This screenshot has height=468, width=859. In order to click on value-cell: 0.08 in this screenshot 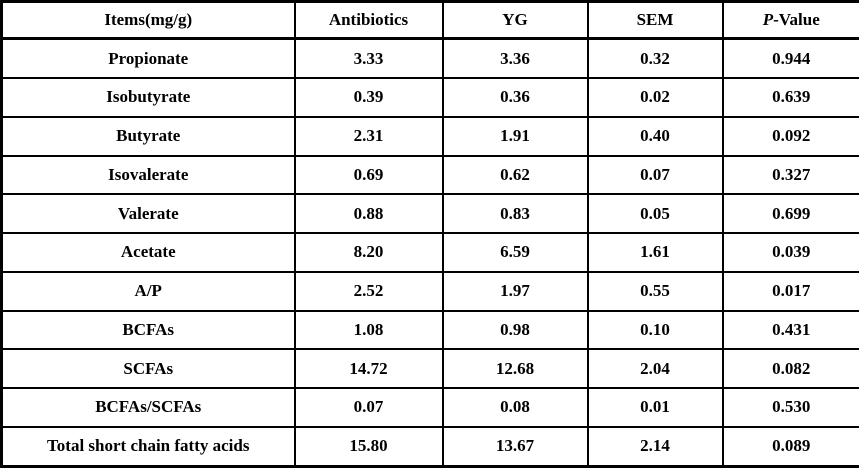, I will do `click(515, 407)`.